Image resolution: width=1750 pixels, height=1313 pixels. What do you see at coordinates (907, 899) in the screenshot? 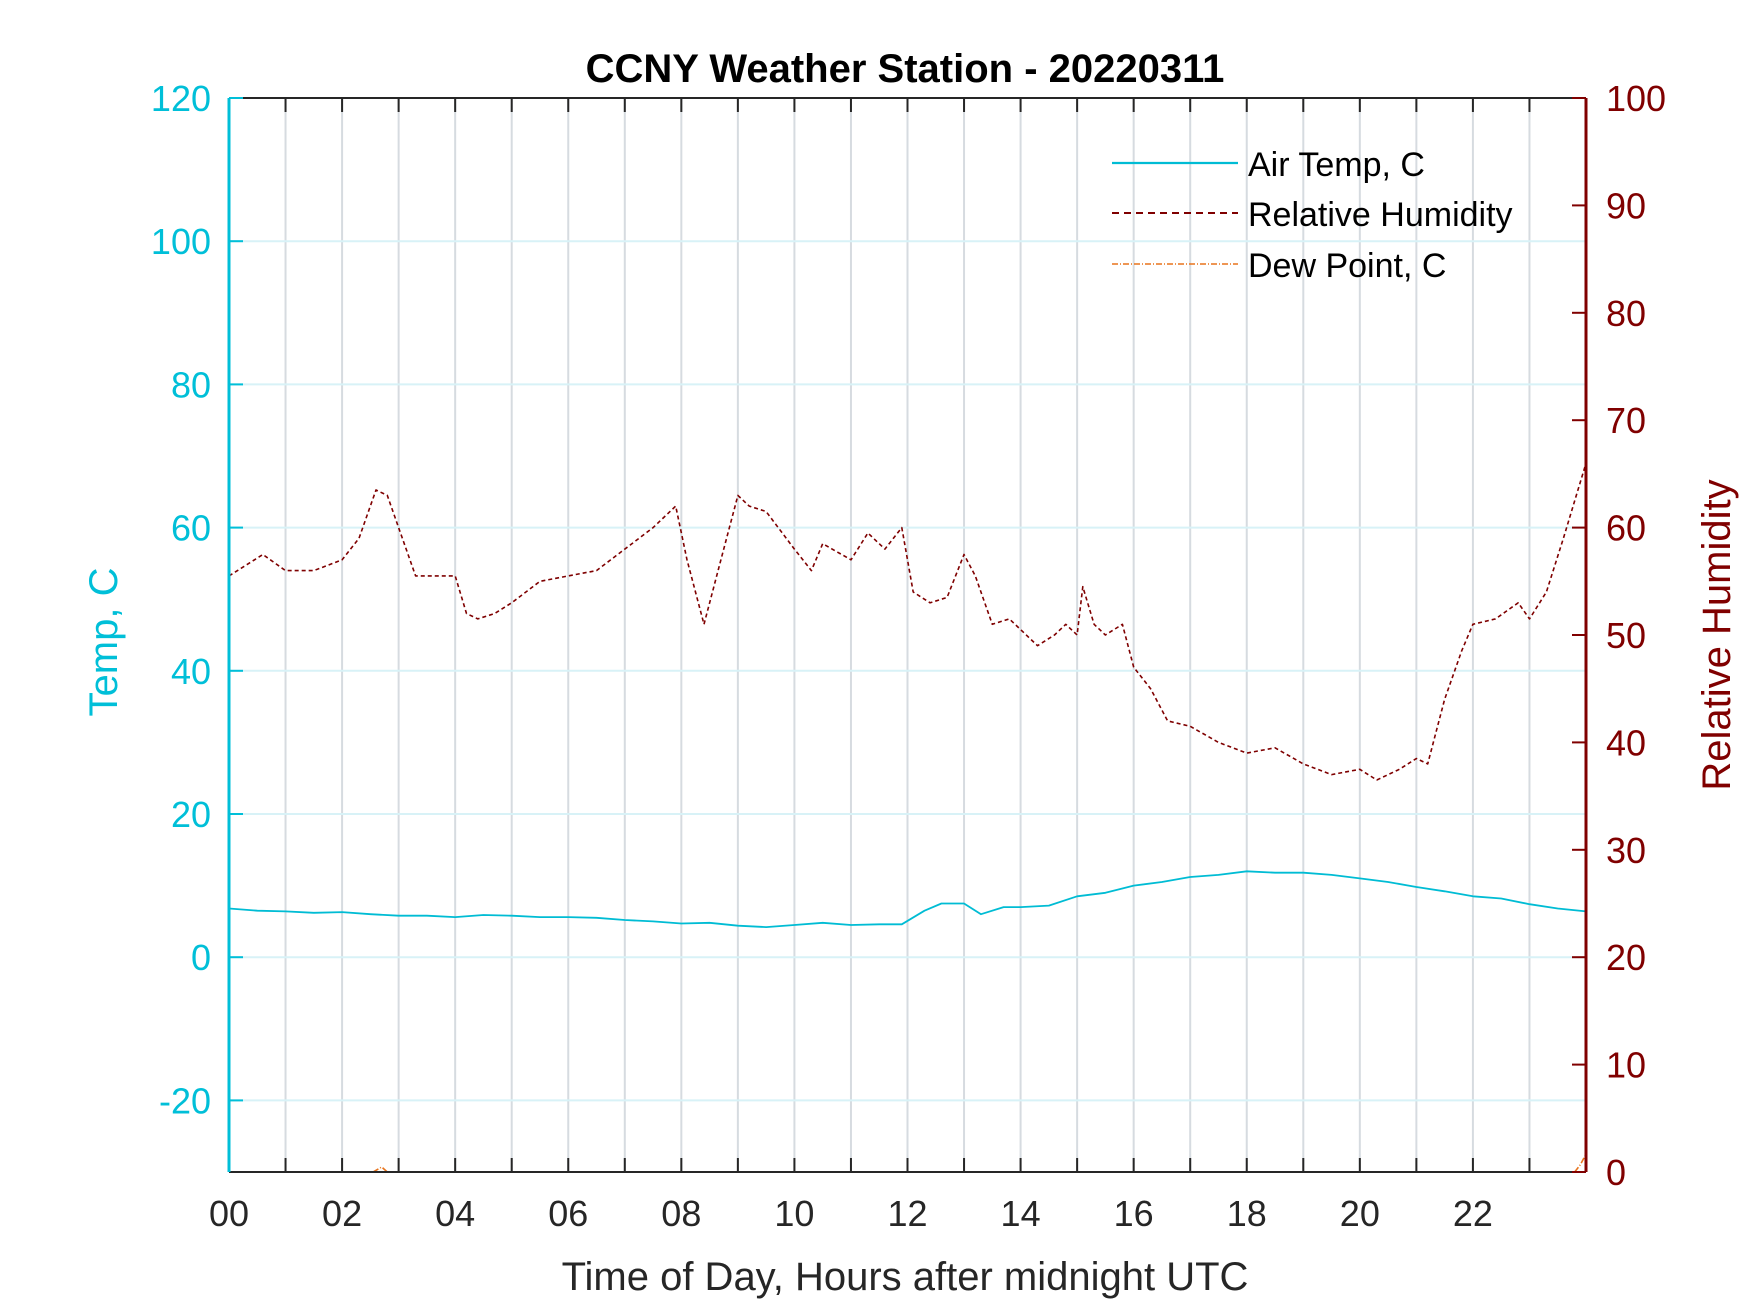
I see `series-air-temp` at bounding box center [907, 899].